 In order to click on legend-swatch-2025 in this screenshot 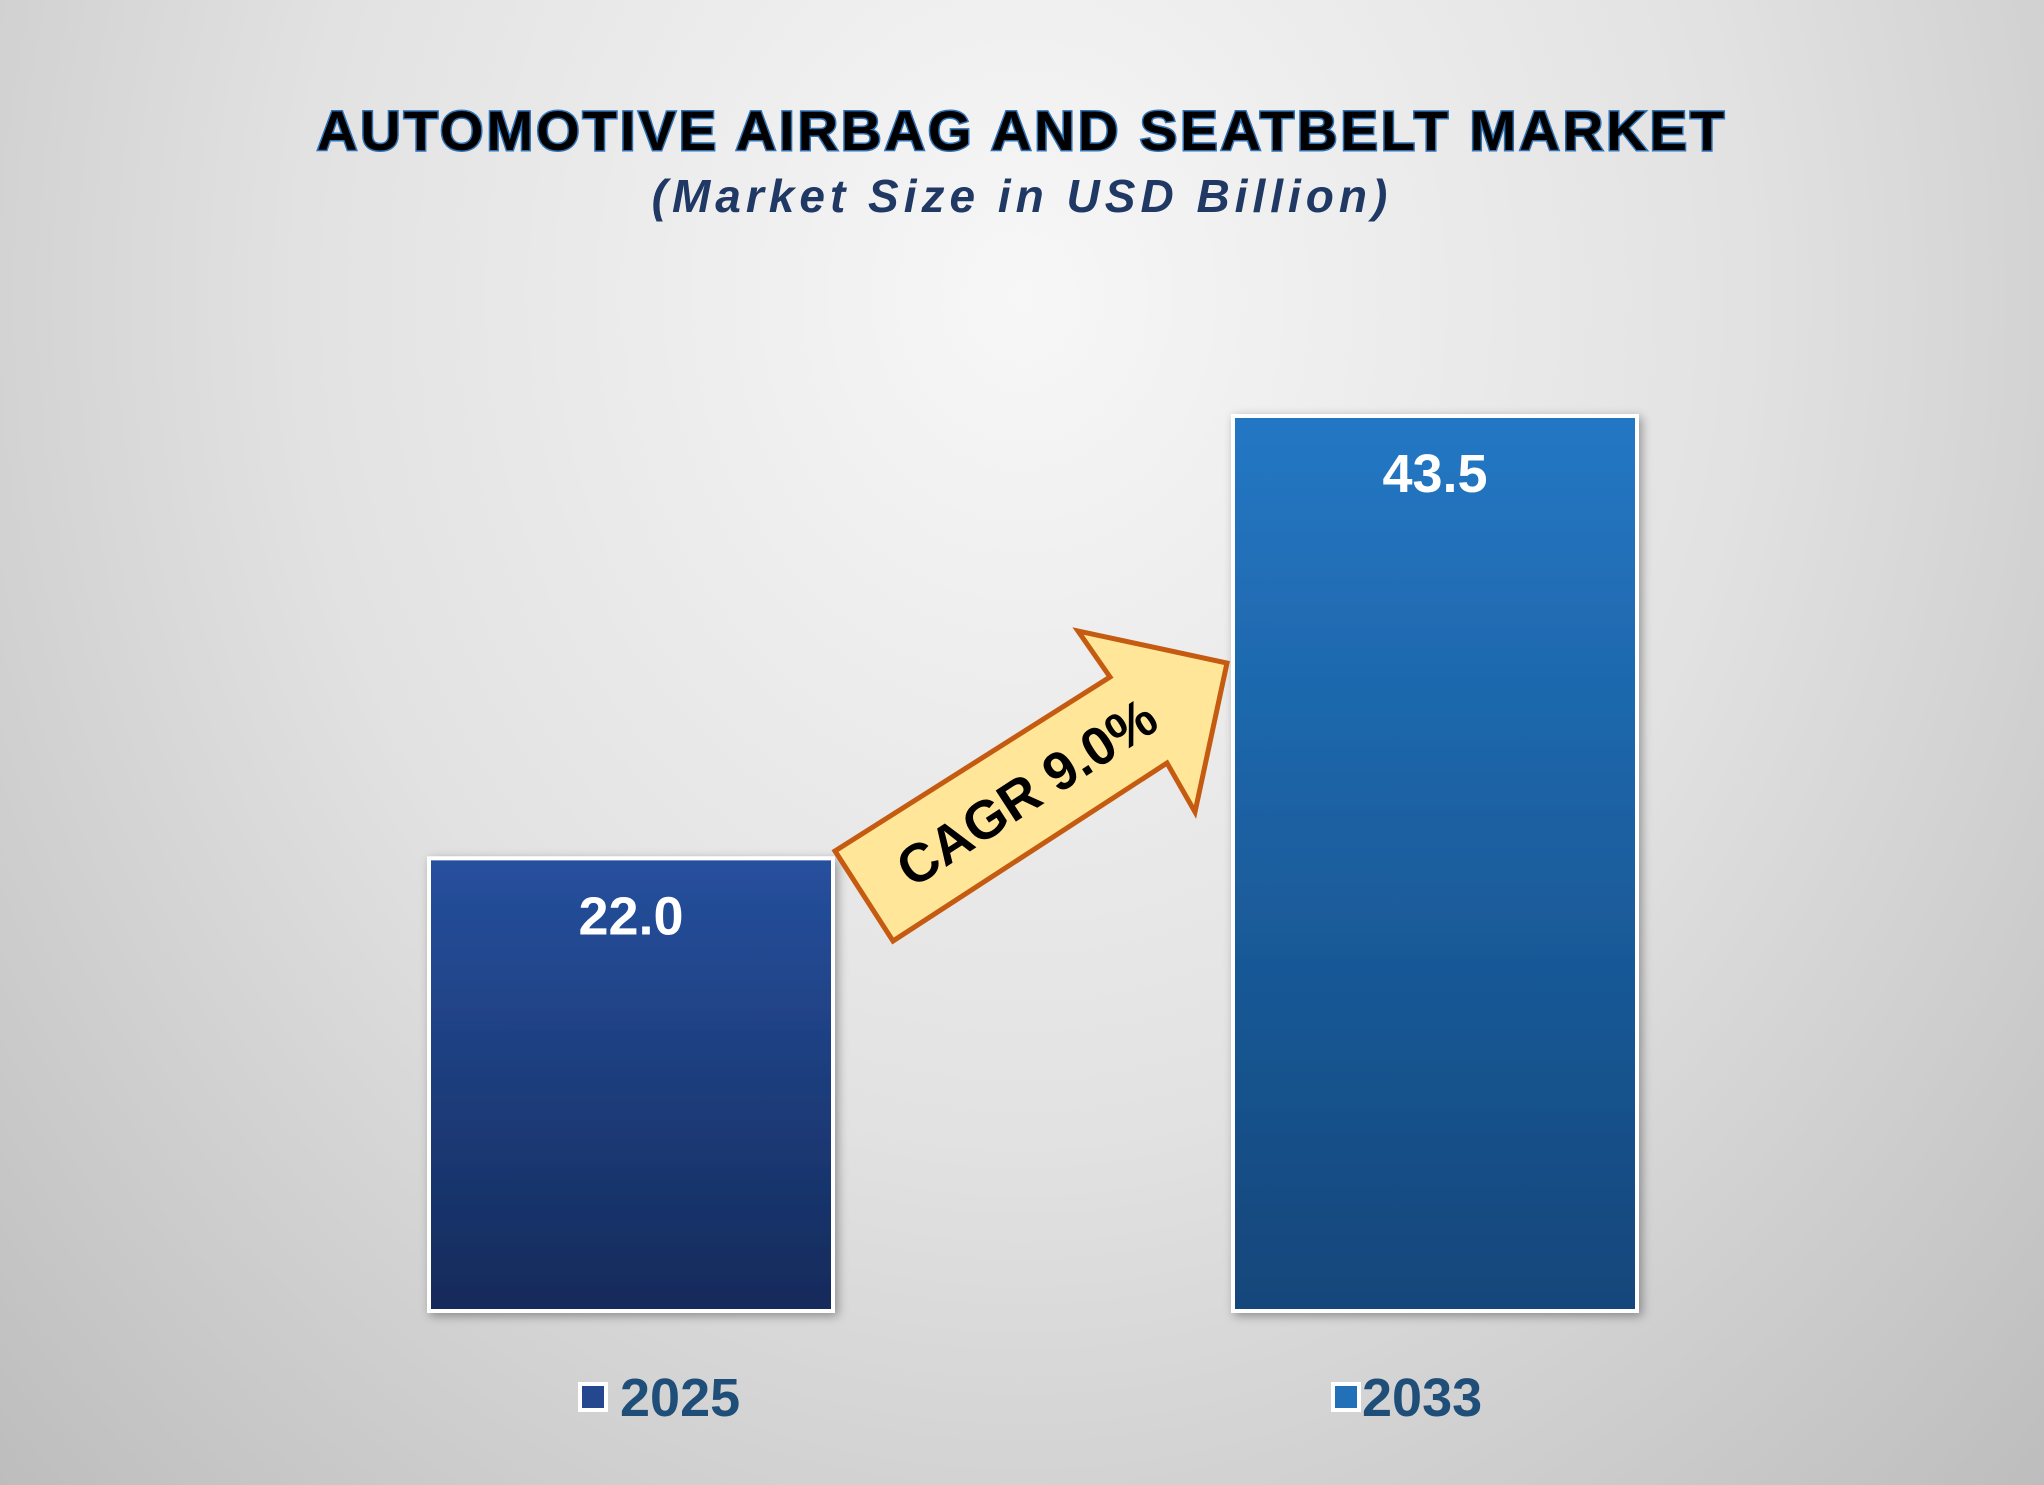, I will do `click(593, 1397)`.